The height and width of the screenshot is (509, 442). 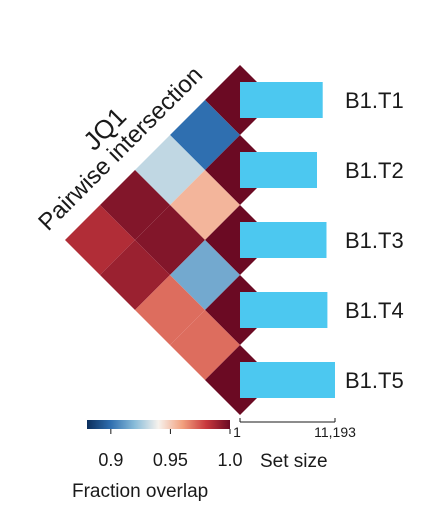 I want to click on set-label-B1.T1: B1.T1, so click(x=374, y=100).